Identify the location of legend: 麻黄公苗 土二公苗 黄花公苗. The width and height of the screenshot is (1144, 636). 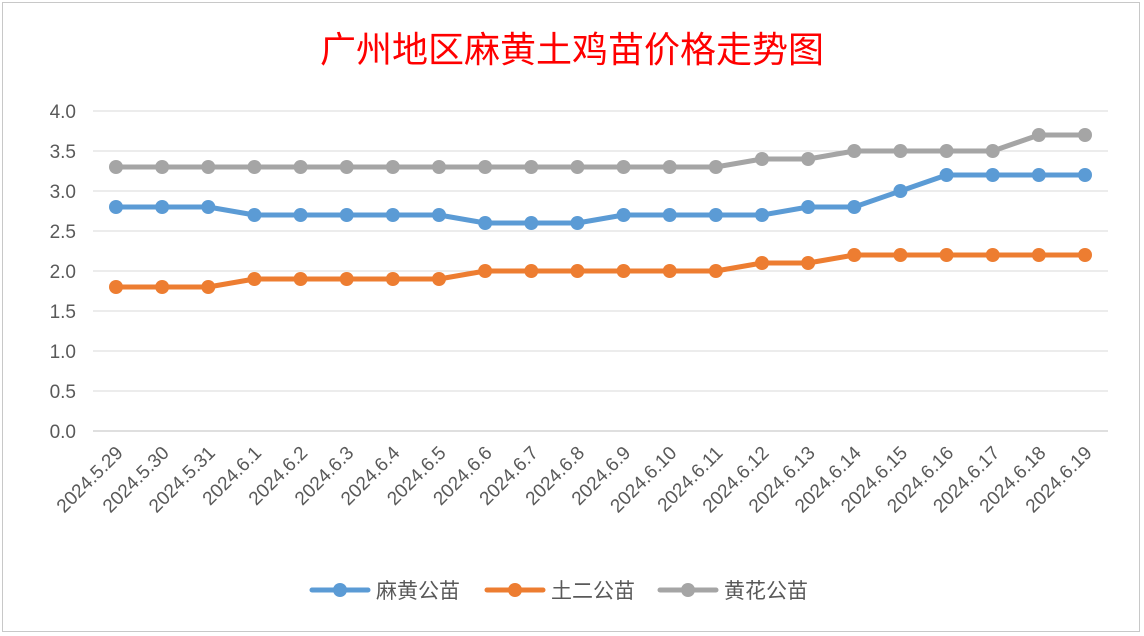
(558, 591).